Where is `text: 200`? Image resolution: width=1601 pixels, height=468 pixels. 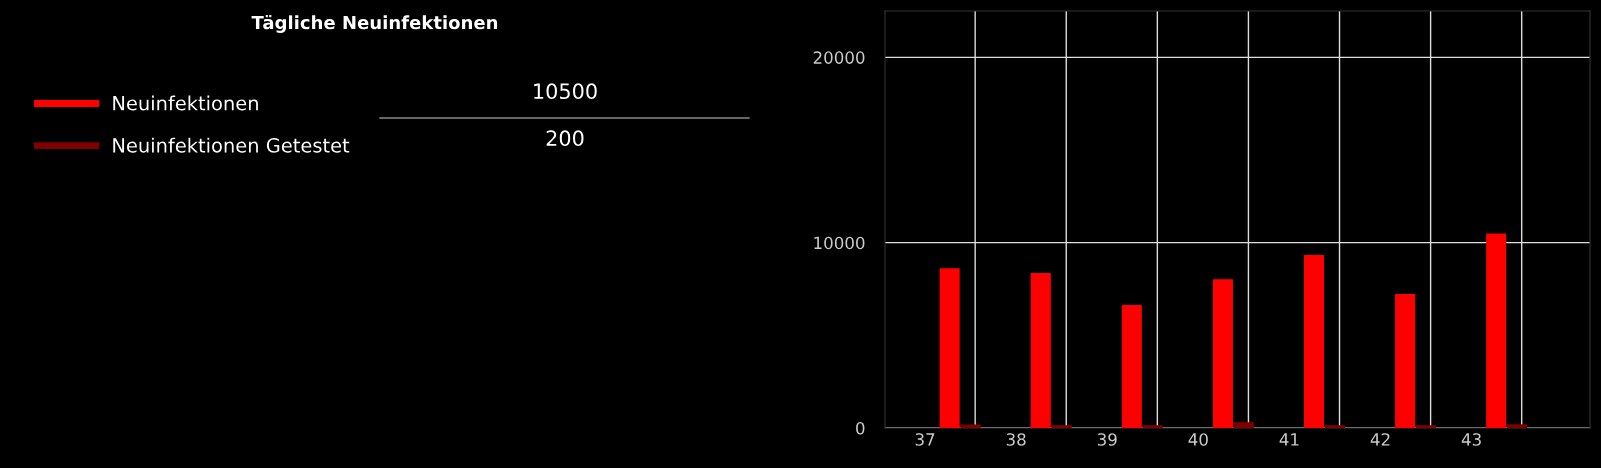
text: 200 is located at coordinates (565, 138).